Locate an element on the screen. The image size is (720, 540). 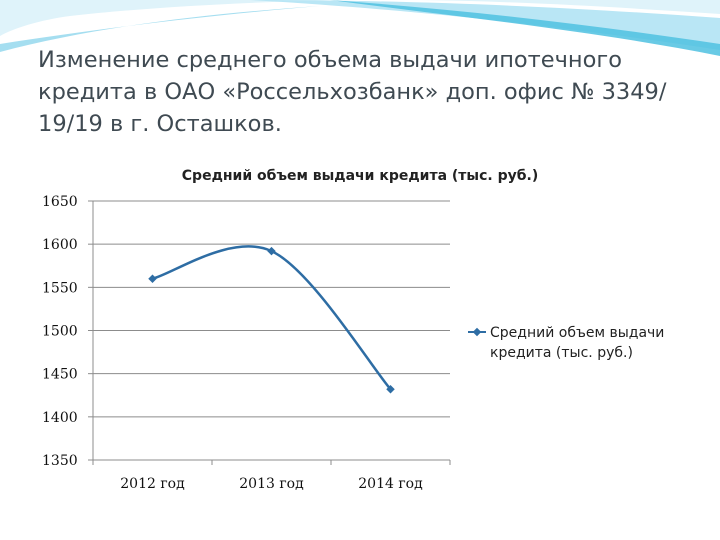
legend-marker is located at coordinates (477, 332).